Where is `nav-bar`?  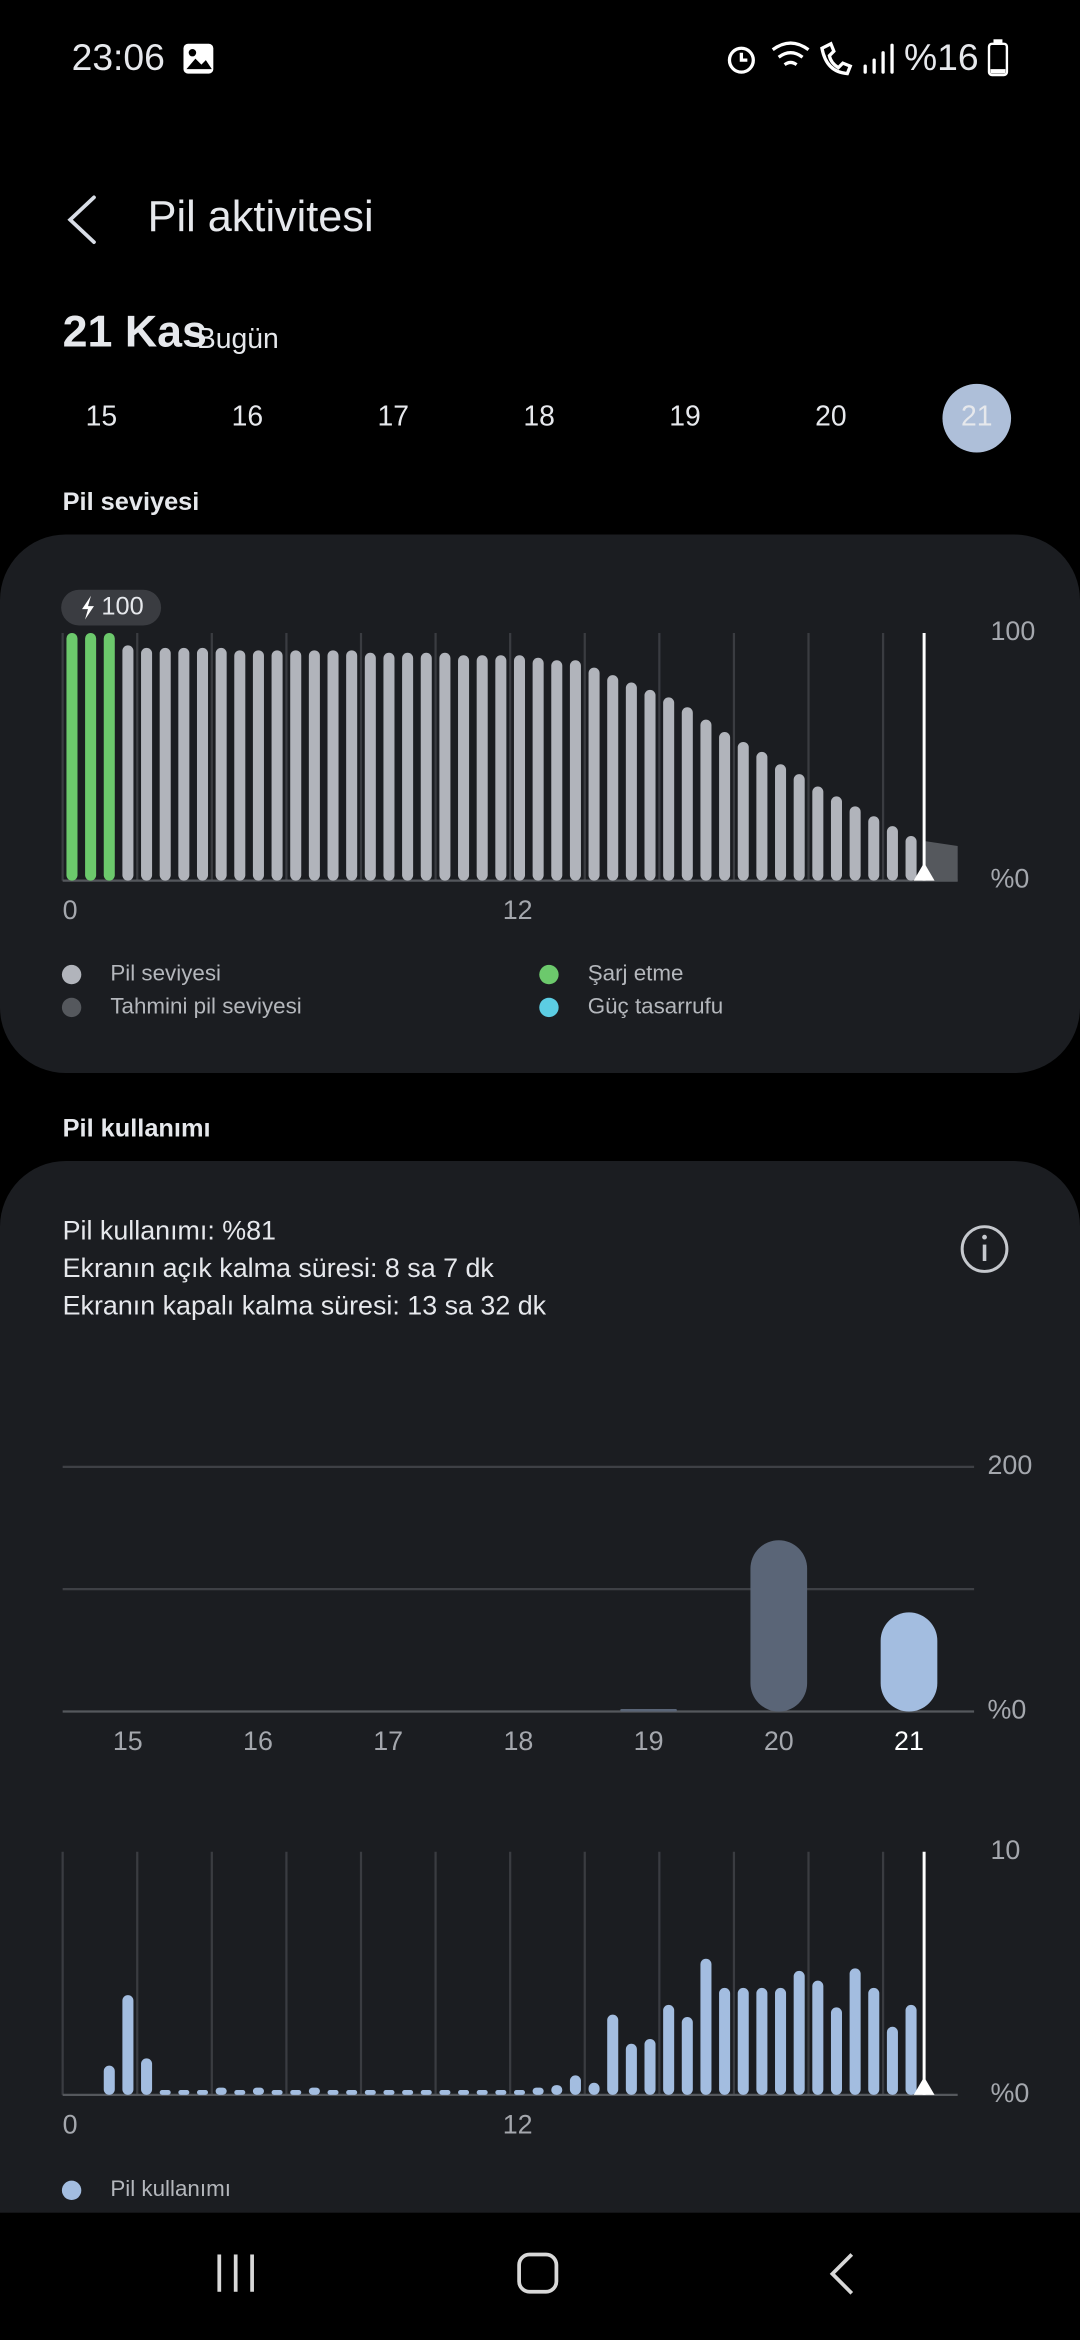 nav-bar is located at coordinates (540, 2276).